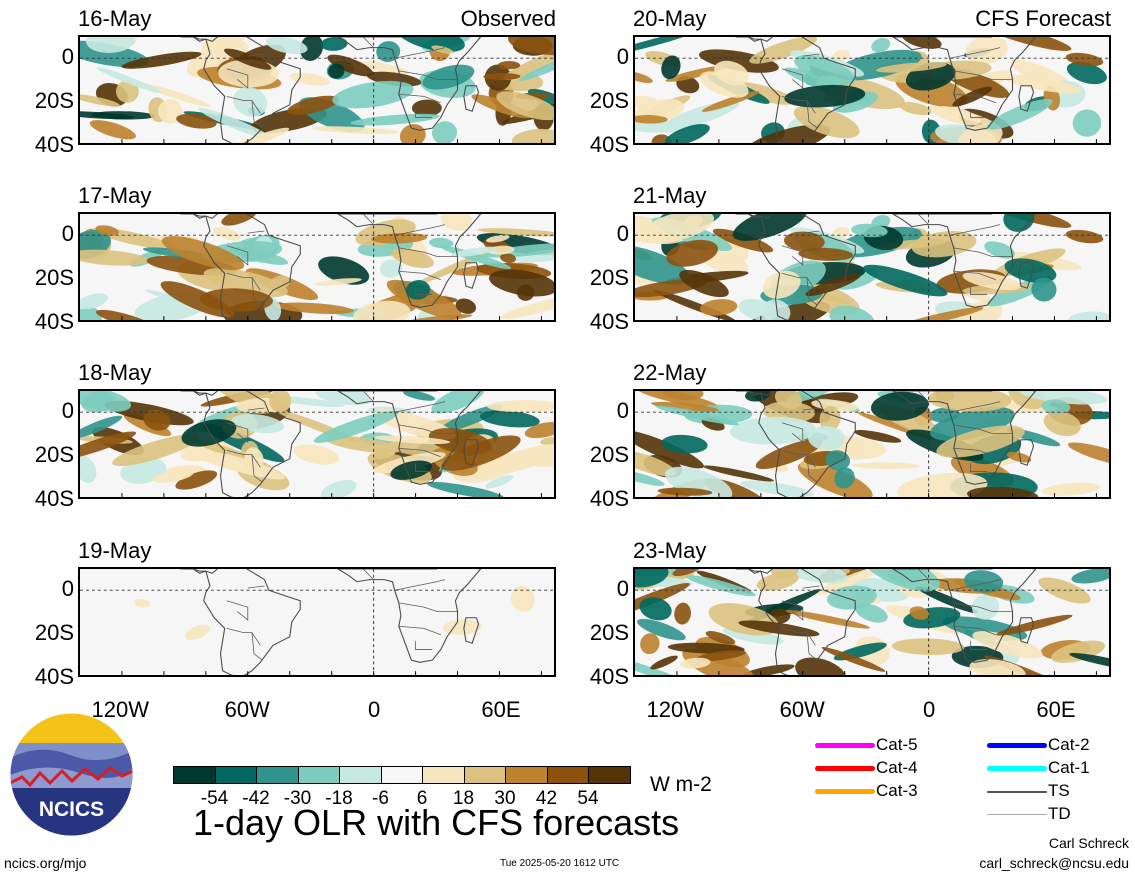 This screenshot has height=878, width=1135. I want to click on panel-date-label: 20-May, so click(670, 18).